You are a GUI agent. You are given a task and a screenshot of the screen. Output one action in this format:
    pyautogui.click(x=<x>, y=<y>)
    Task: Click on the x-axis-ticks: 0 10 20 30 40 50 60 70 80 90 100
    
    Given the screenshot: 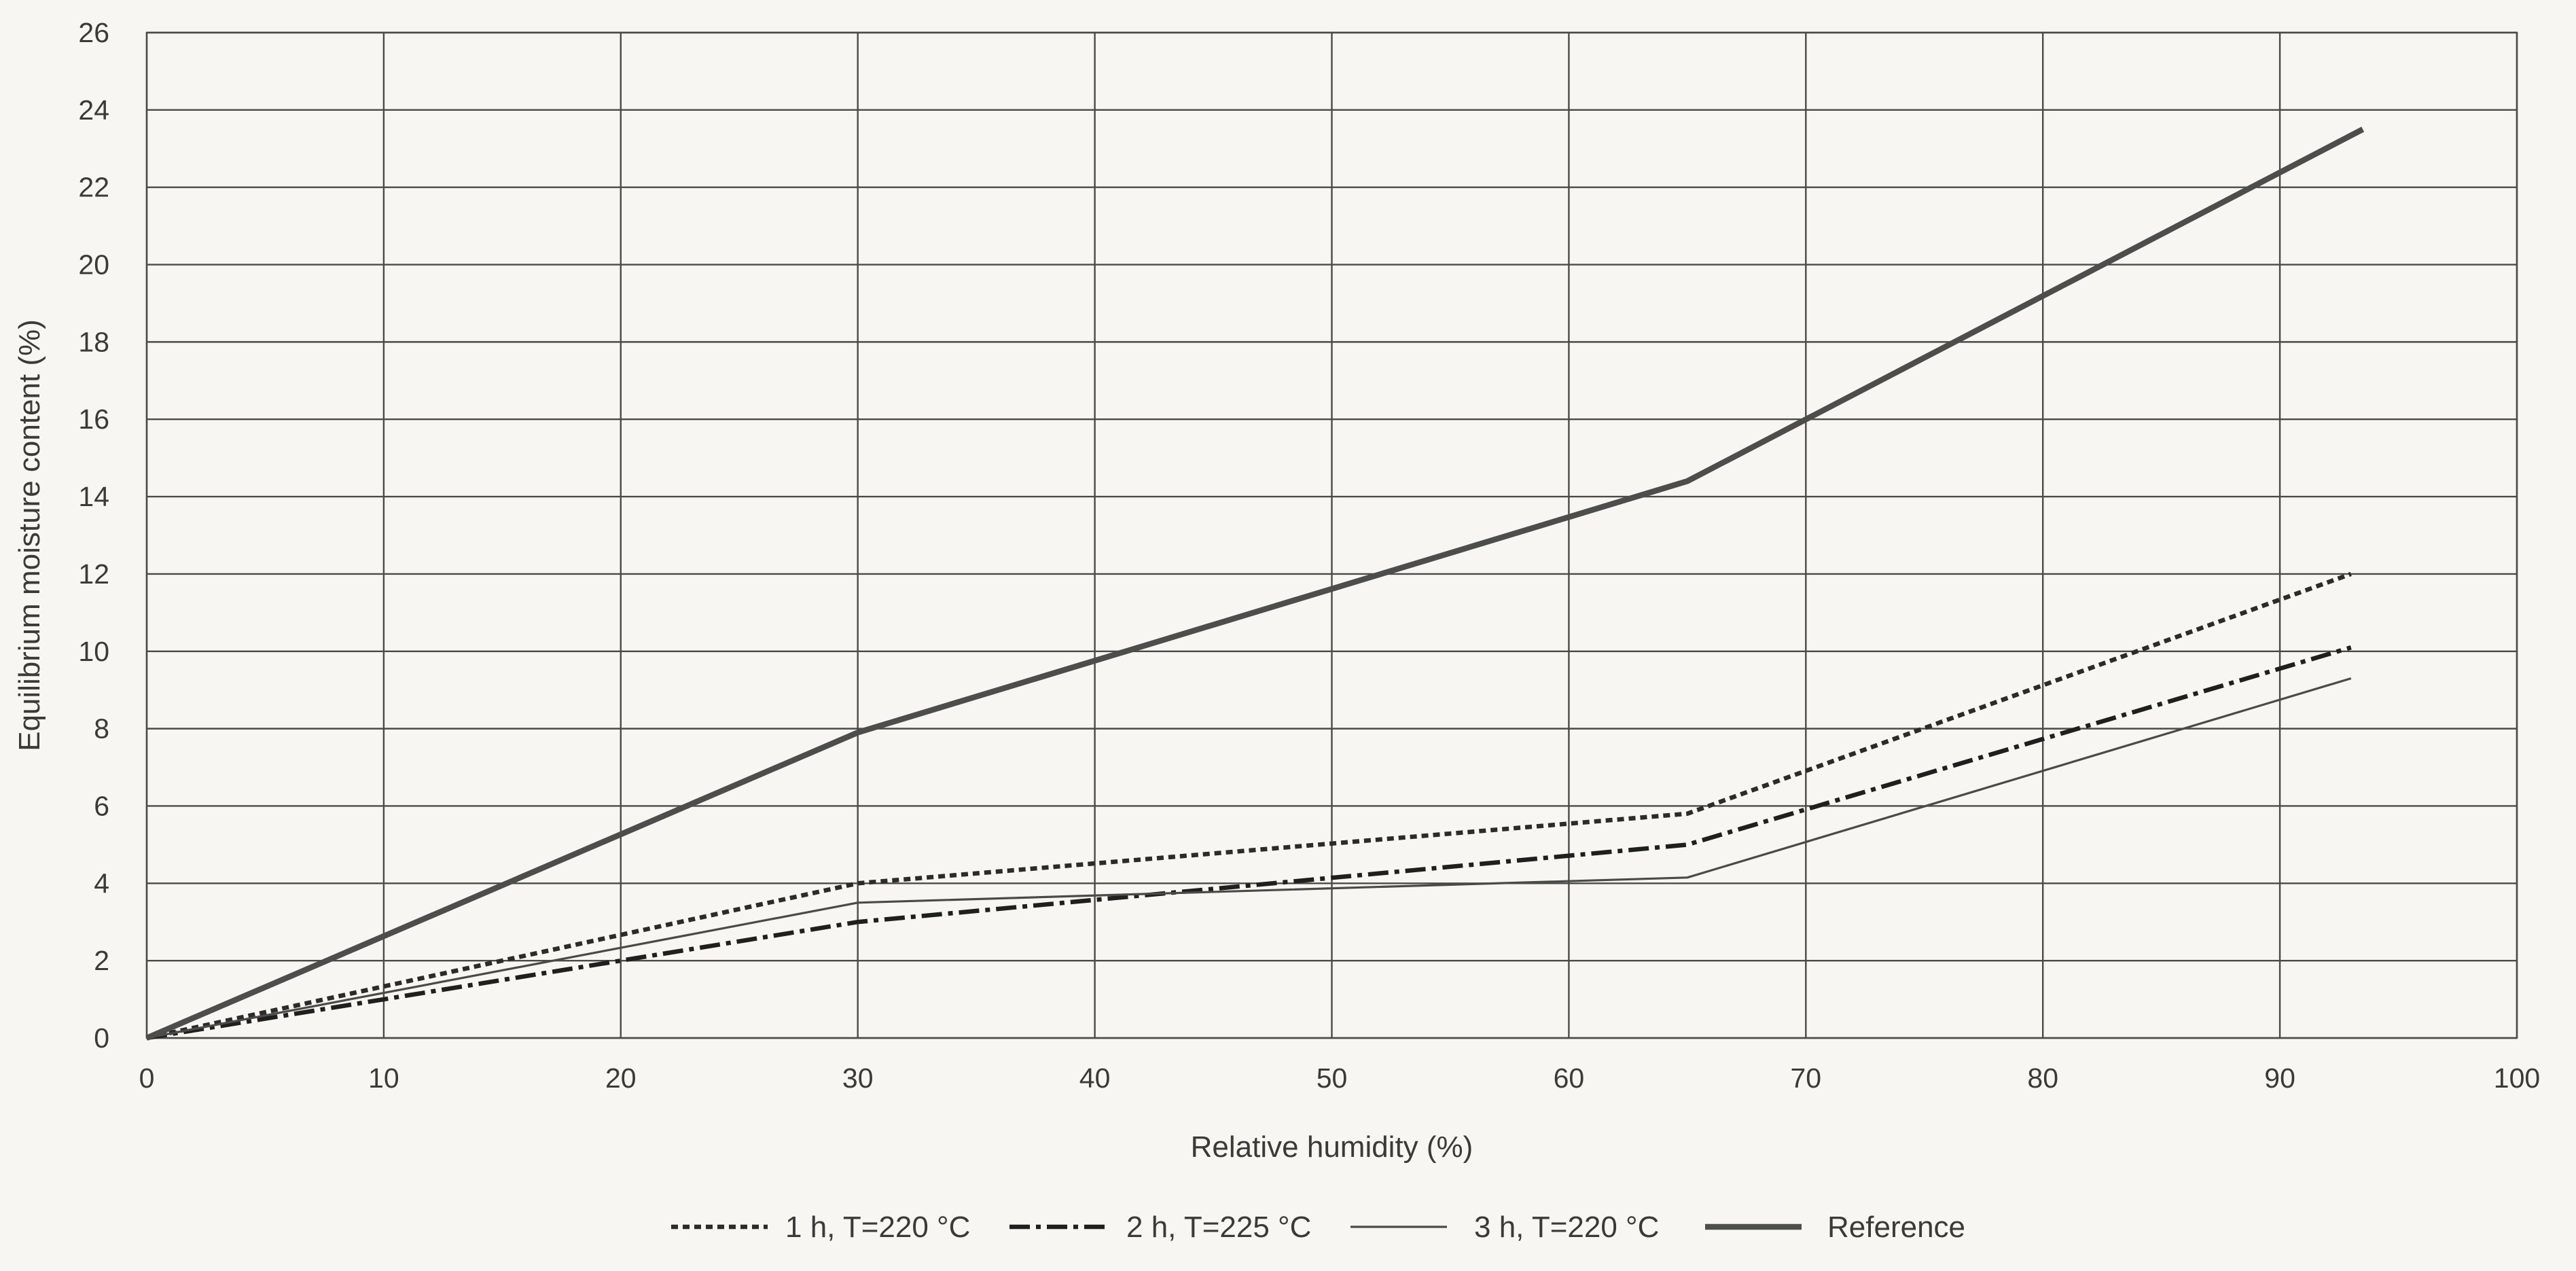 What is the action you would take?
    pyautogui.click(x=1340, y=1078)
    